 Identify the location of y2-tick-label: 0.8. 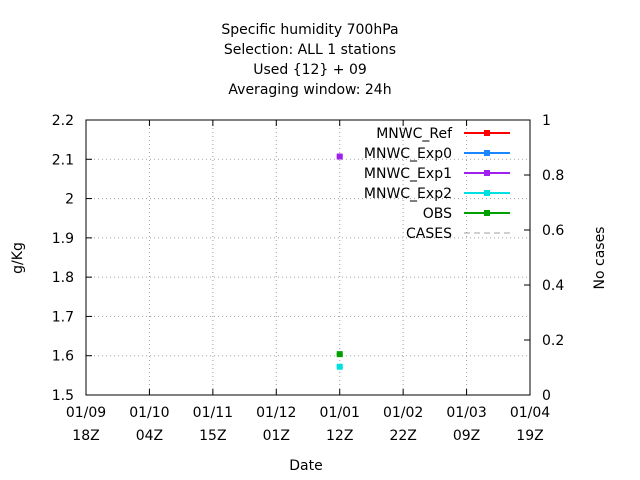
(553, 176).